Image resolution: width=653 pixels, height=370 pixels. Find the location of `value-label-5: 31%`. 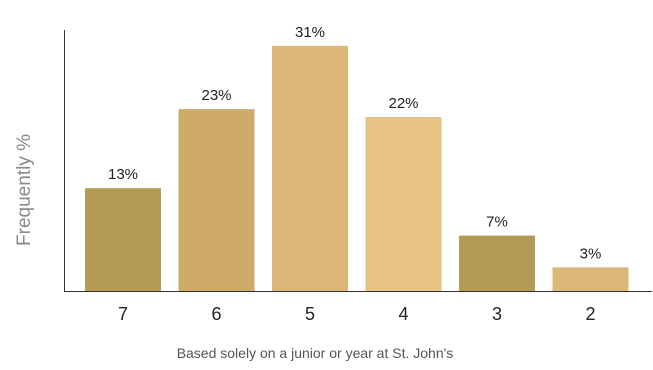

value-label-5: 31% is located at coordinates (310, 32).